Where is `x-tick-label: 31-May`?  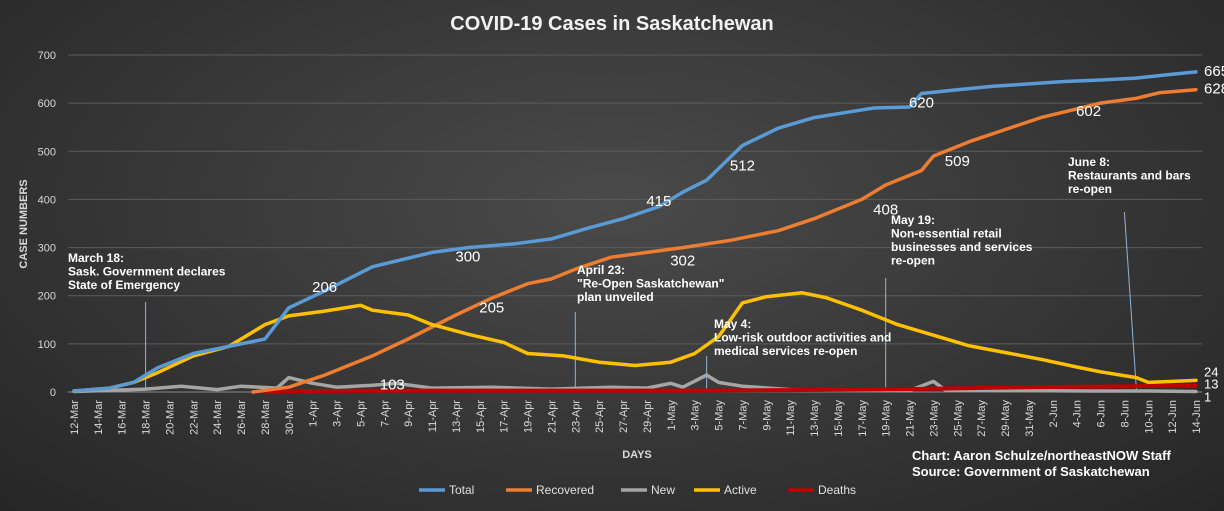 x-tick-label: 31-May is located at coordinates (1030, 418).